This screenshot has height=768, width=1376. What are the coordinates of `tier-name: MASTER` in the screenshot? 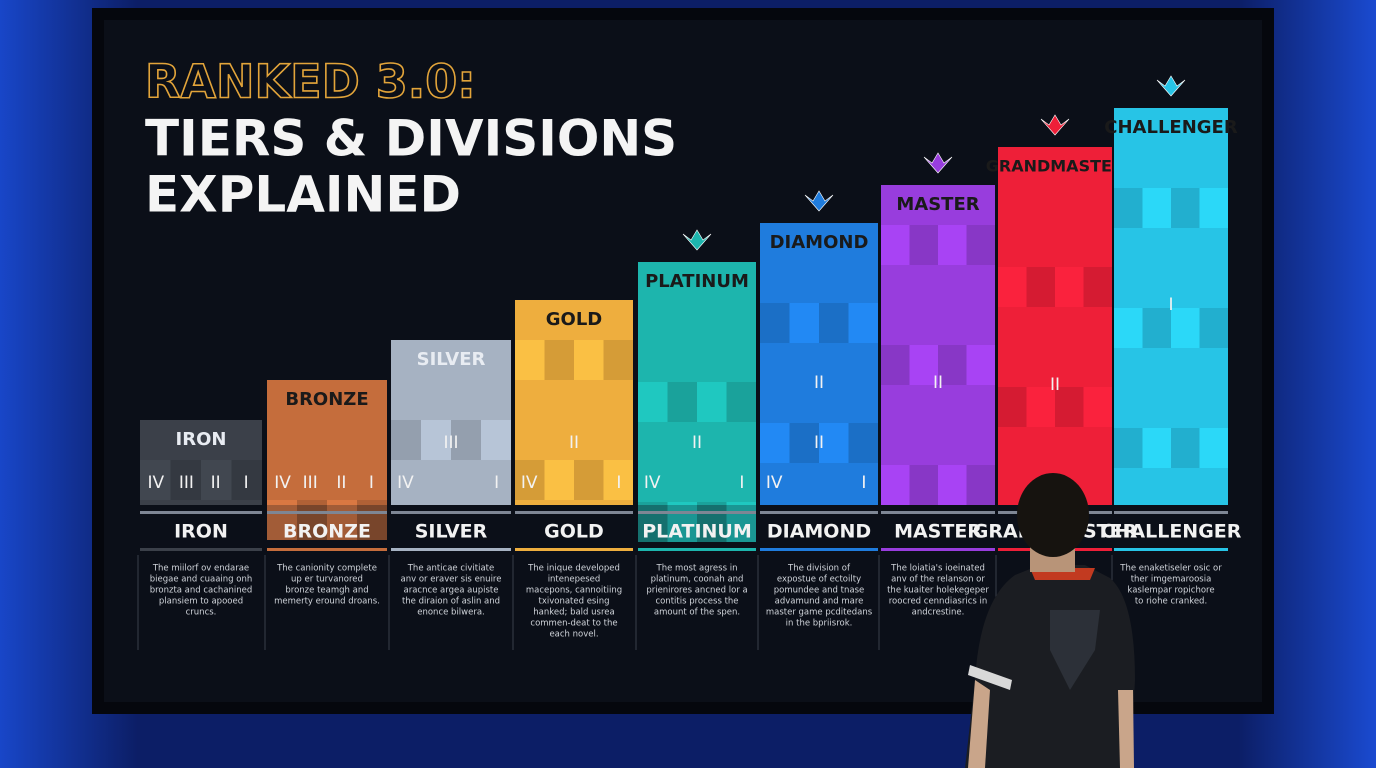 It's located at (937, 204).